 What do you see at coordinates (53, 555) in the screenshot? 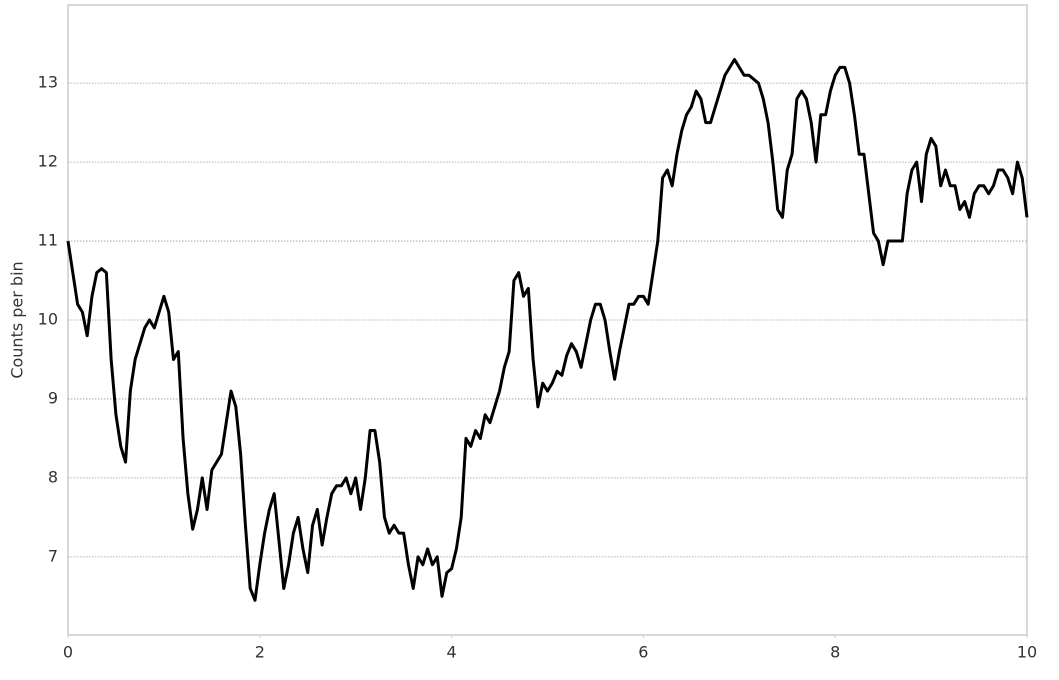
I see `y-tick-label: 7` at bounding box center [53, 555].